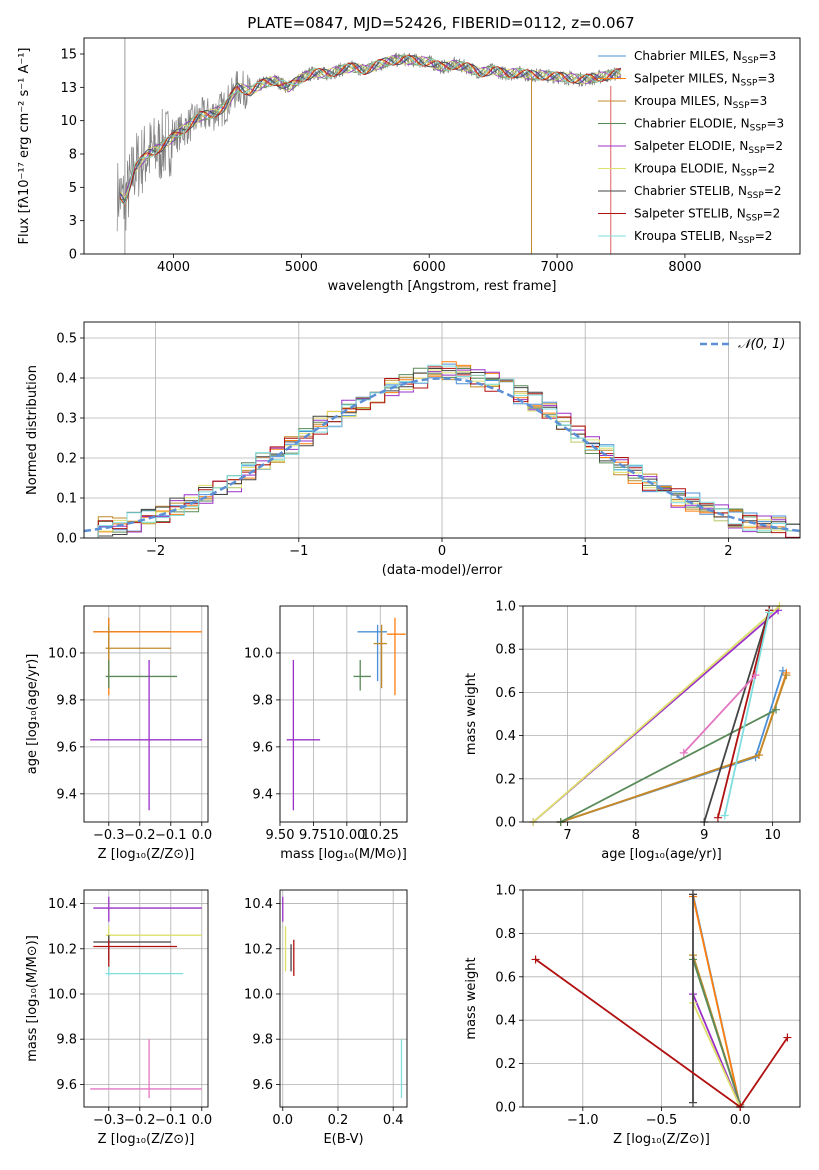  What do you see at coordinates (687, 79) in the screenshot?
I see `legend-label-main: Salpeter MILES, N` at bounding box center [687, 79].